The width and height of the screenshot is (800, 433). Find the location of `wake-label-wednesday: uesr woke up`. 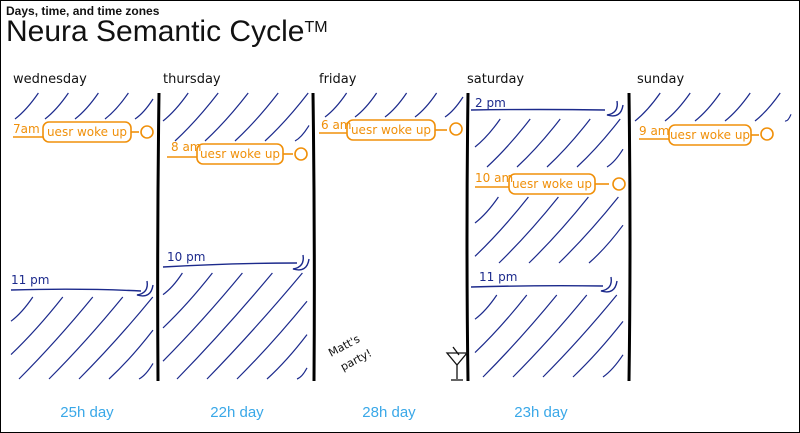

wake-label-wednesday: uesr woke up is located at coordinates (87, 132).